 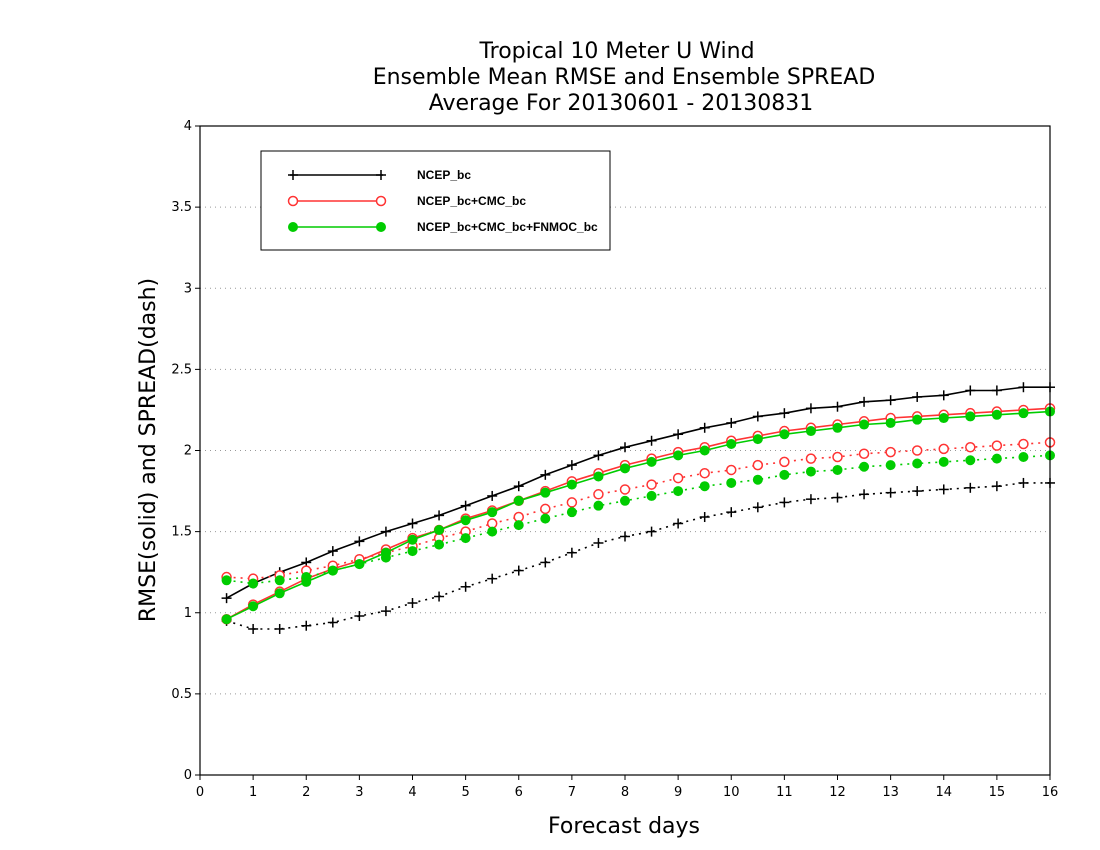 What do you see at coordinates (784, 792) in the screenshot?
I see `x-tick-label: 11` at bounding box center [784, 792].